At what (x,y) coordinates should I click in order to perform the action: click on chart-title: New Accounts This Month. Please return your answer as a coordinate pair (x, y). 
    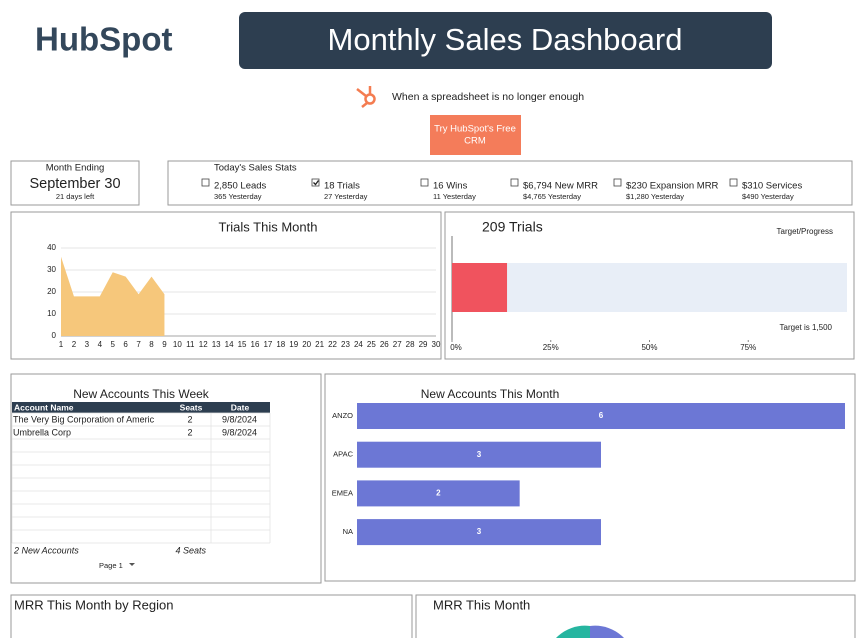
    Looking at the image, I should click on (490, 394).